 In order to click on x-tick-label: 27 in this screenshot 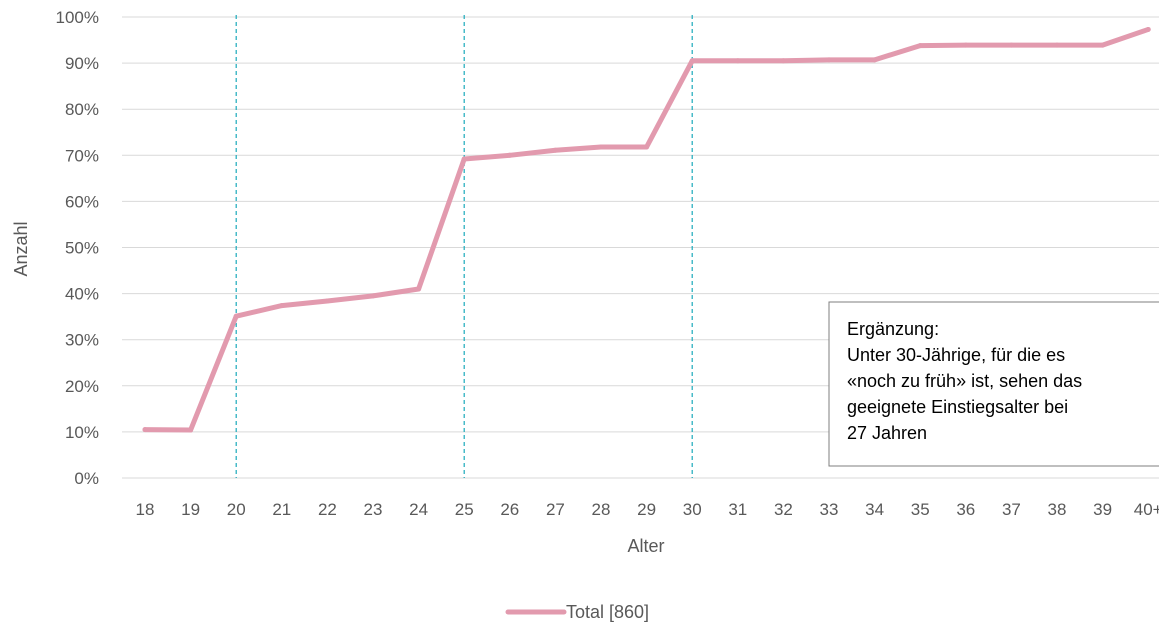, I will do `click(555, 509)`.